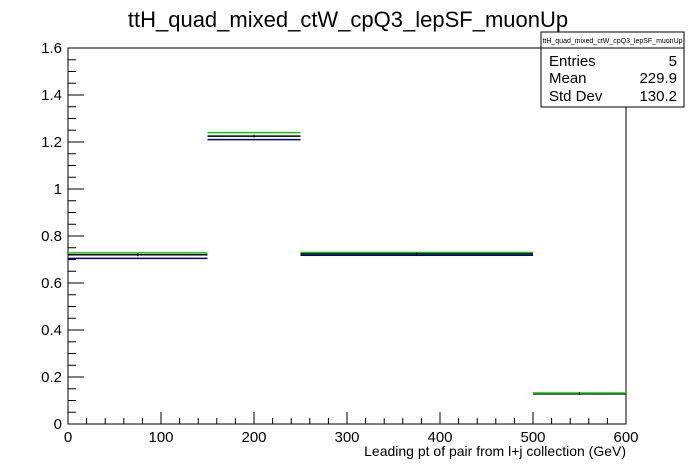  Describe the element at coordinates (658, 96) in the screenshot. I see `stats-stddev-value: 130.2` at that location.